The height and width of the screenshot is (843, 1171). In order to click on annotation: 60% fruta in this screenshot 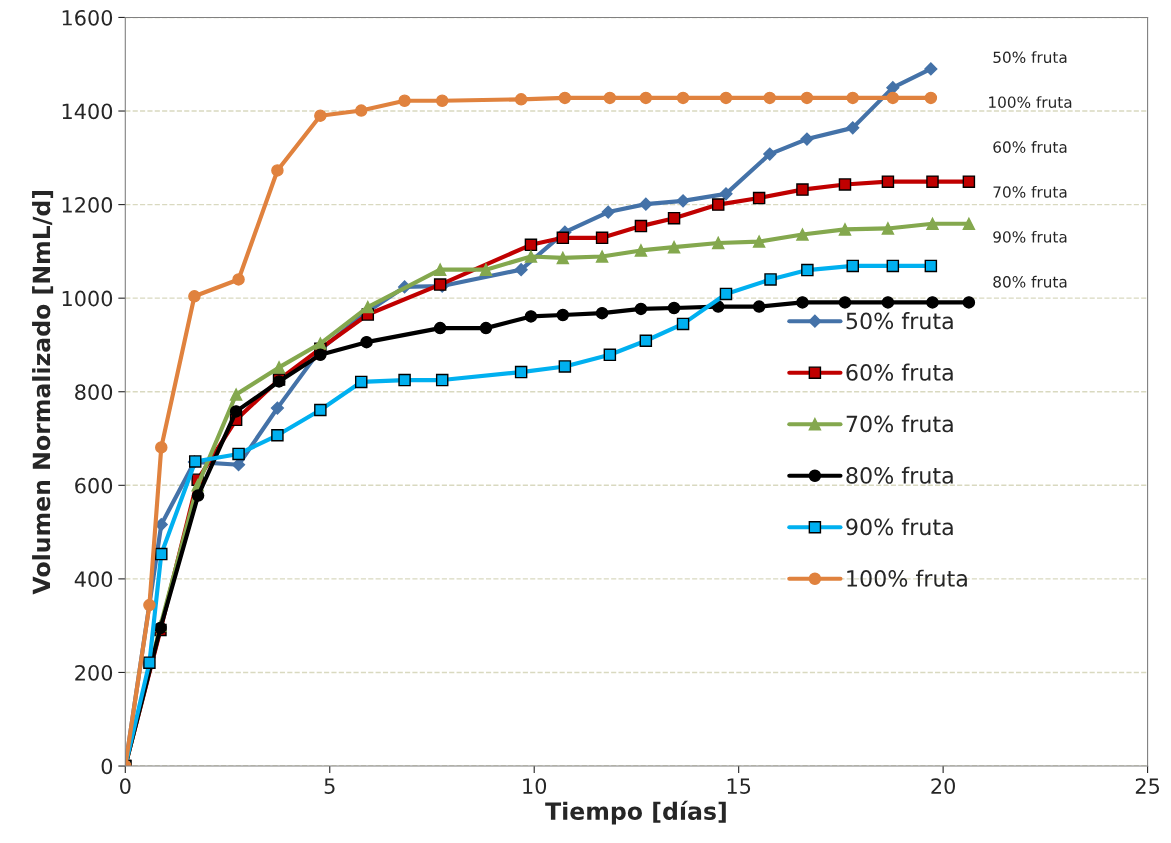, I will do `click(1030, 147)`.